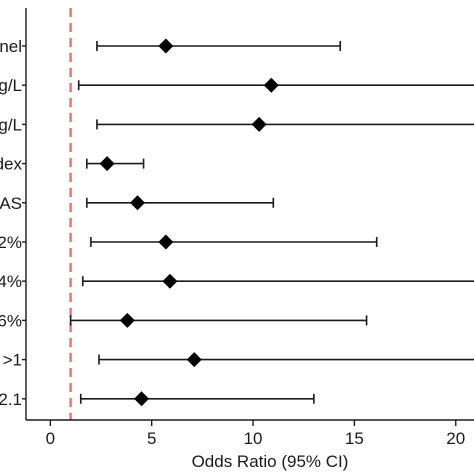 The width and height of the screenshot is (474, 474). Describe the element at coordinates (151, 438) in the screenshot. I see `x-tick-label: 5` at that location.